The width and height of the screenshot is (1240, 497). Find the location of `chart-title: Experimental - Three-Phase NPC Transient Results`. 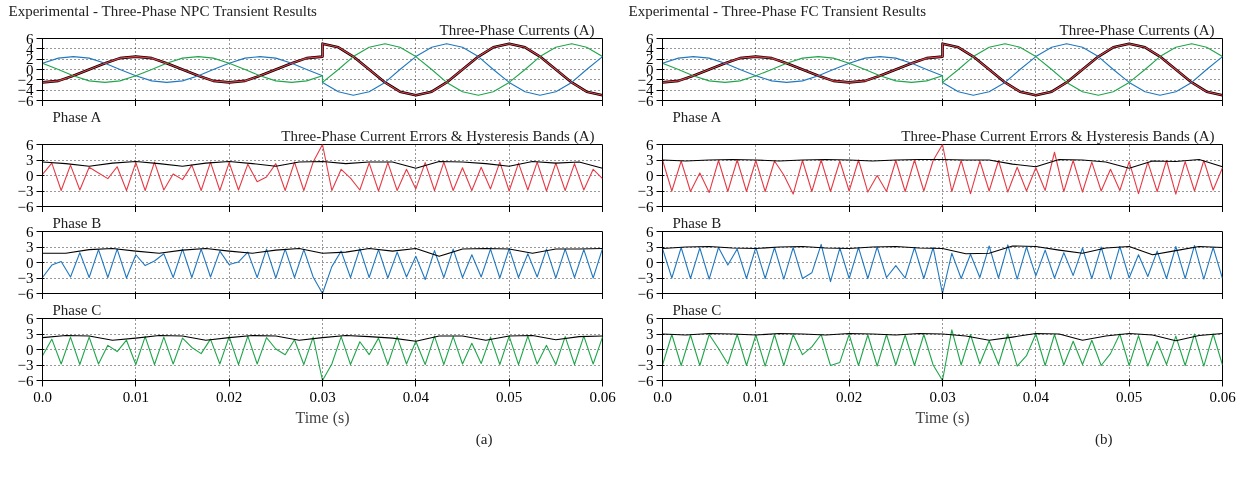

chart-title: Experimental - Three-Phase NPC Transient Results is located at coordinates (163, 11).